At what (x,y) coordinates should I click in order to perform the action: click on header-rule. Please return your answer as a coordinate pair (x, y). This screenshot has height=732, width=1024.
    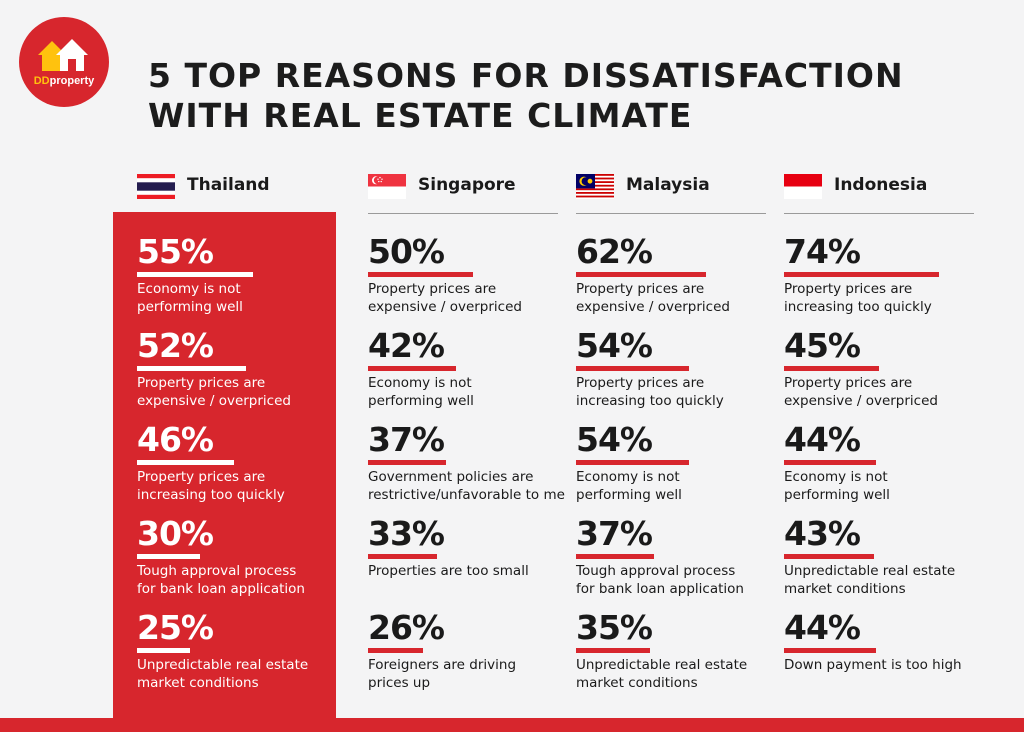
    Looking at the image, I should click on (671, 213).